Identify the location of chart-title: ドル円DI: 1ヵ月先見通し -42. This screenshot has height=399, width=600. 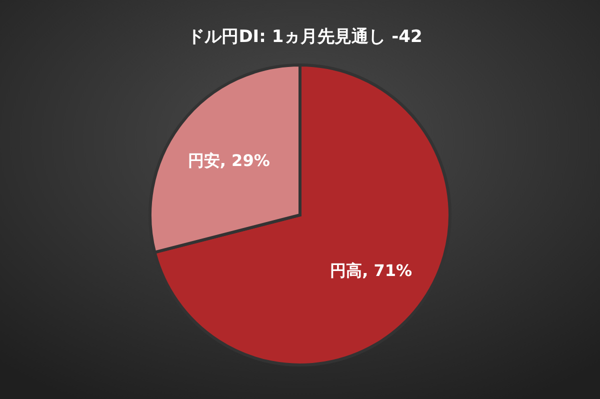
(305, 37).